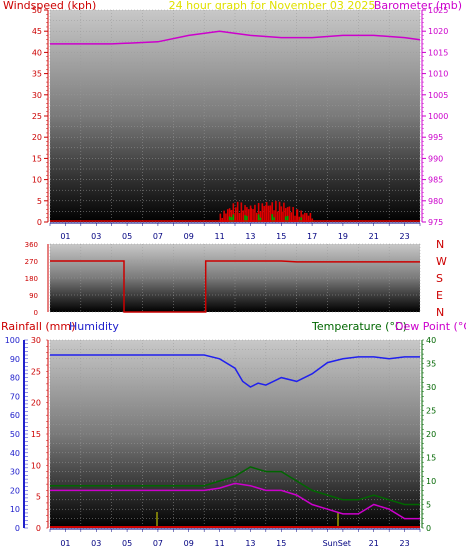  Describe the element at coordinates (431, 458) in the screenshot. I see `temp-tick-label: 15` at that location.